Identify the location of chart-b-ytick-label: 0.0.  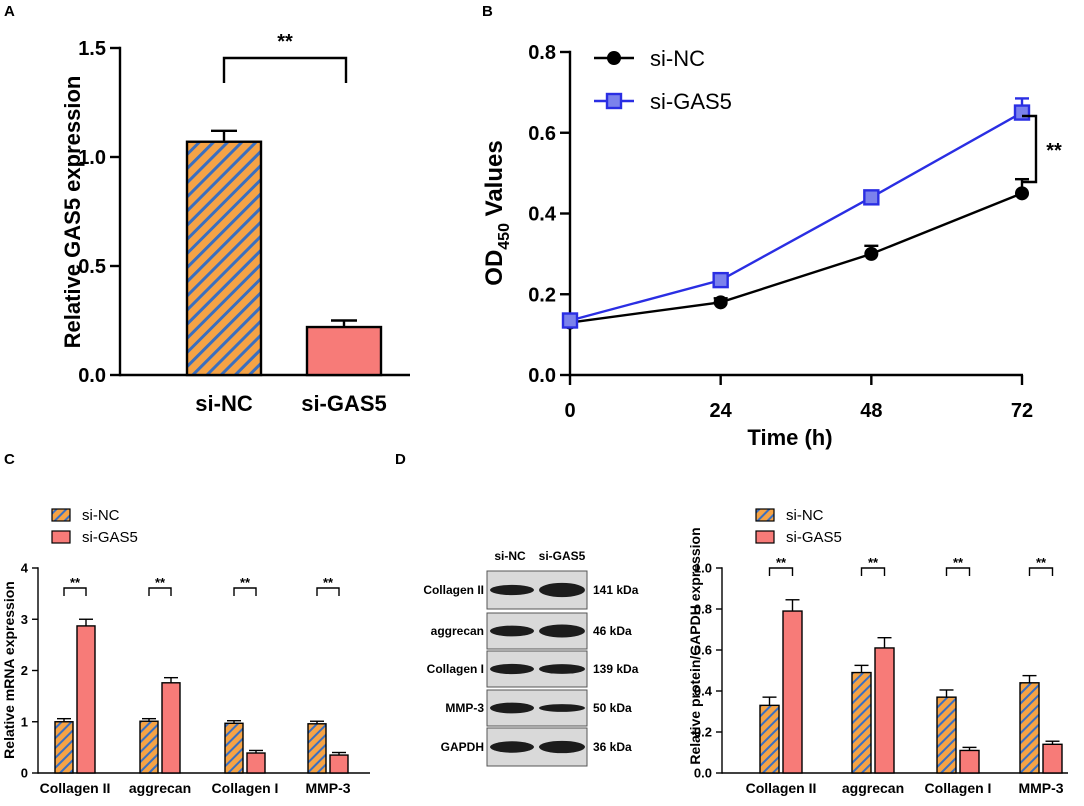
(542, 376).